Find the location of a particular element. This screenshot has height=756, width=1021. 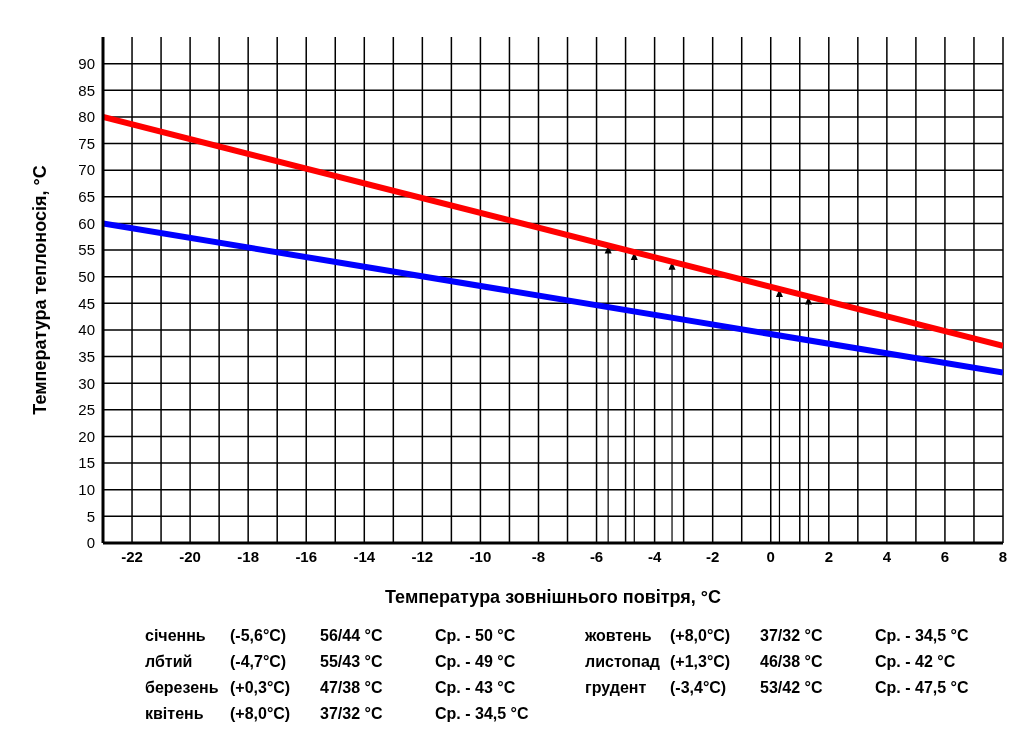

x-tick-label: 0 is located at coordinates (770, 556).